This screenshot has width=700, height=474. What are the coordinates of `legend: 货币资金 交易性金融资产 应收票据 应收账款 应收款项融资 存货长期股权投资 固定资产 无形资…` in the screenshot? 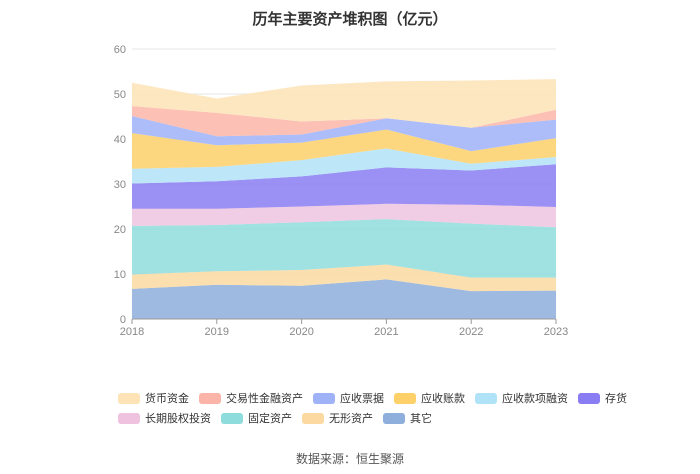 It's located at (372, 408).